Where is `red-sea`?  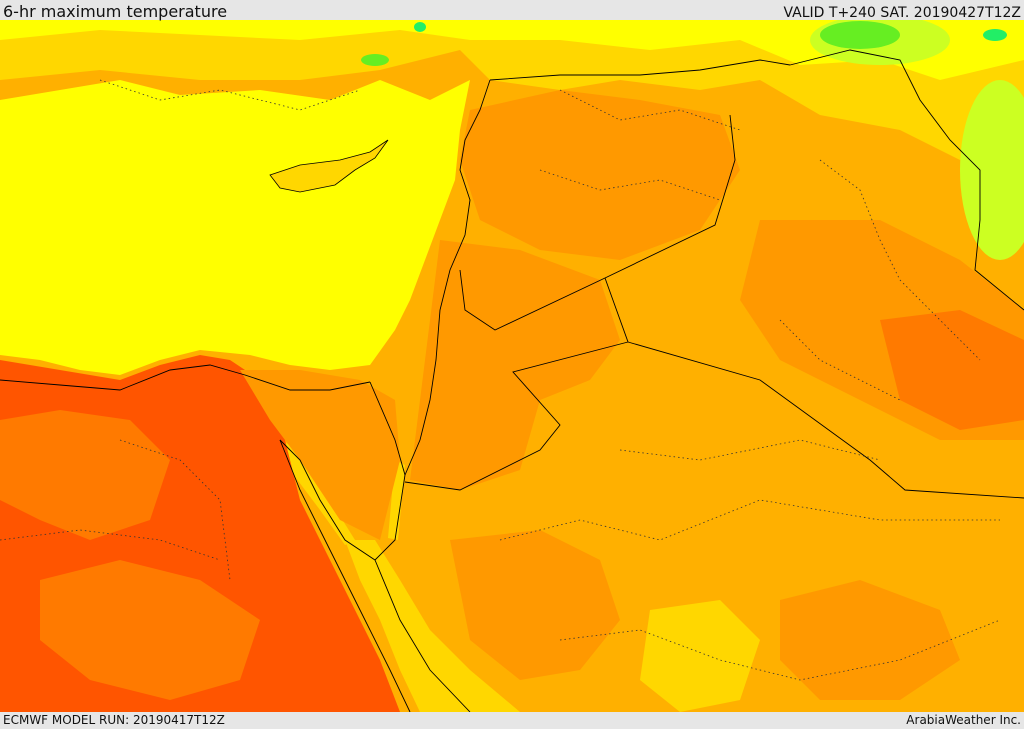
red-sea is located at coordinates (432, 626).